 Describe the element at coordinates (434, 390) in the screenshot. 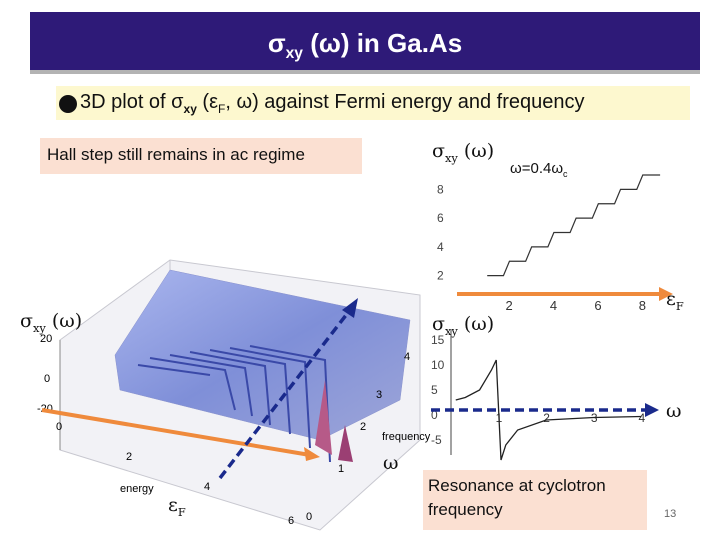

I see `y-tick-label: 5` at that location.